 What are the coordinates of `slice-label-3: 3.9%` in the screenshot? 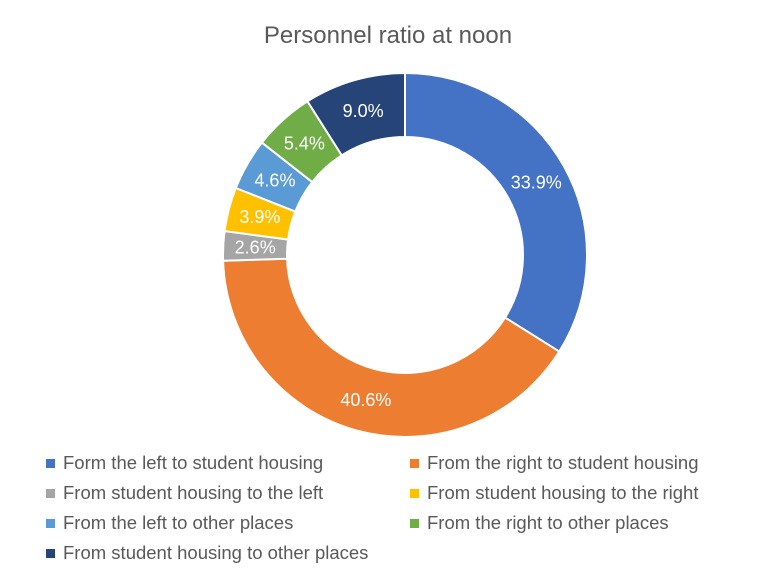 It's located at (259, 217).